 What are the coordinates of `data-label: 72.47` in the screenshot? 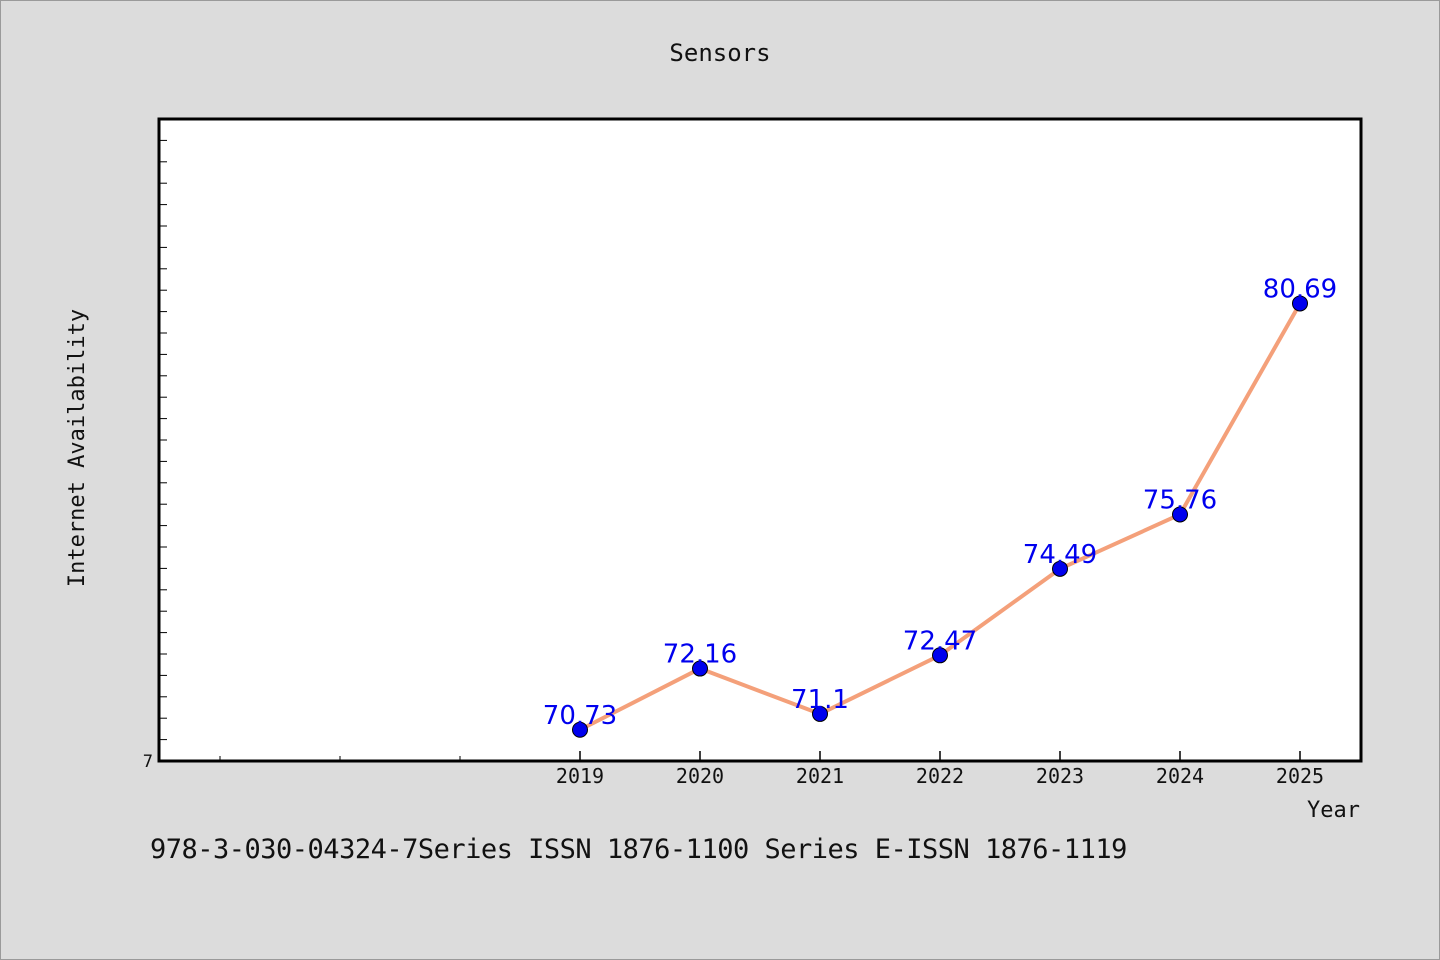 It's located at (940, 641).